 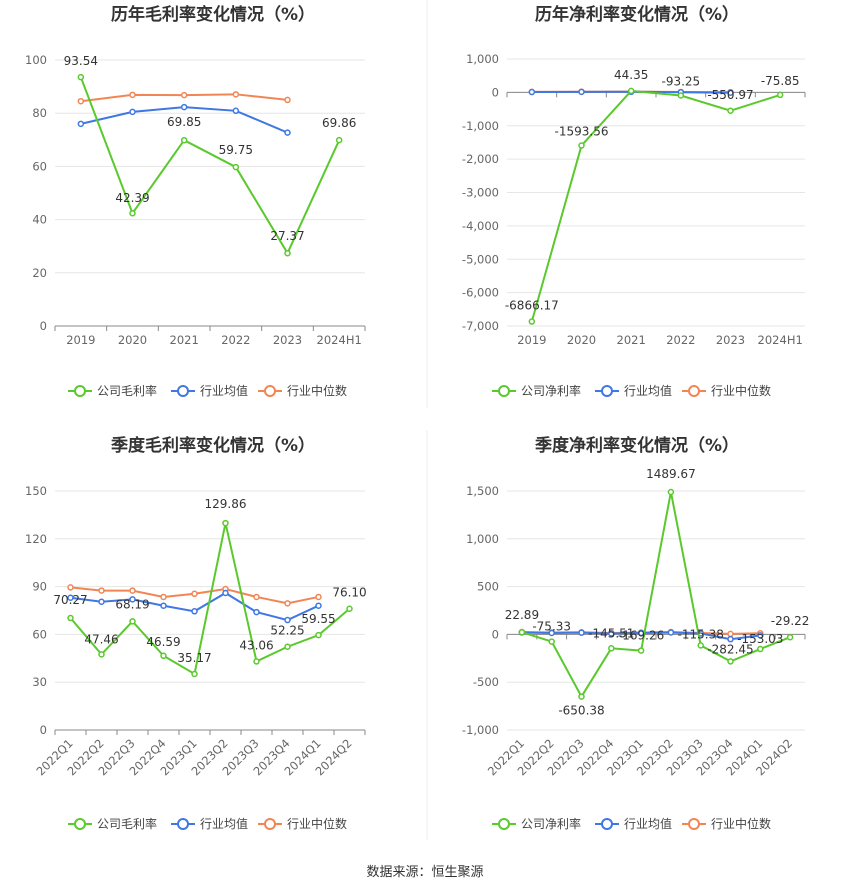 What do you see at coordinates (132, 198) in the screenshot?
I see `data-label: 42.39` at bounding box center [132, 198].